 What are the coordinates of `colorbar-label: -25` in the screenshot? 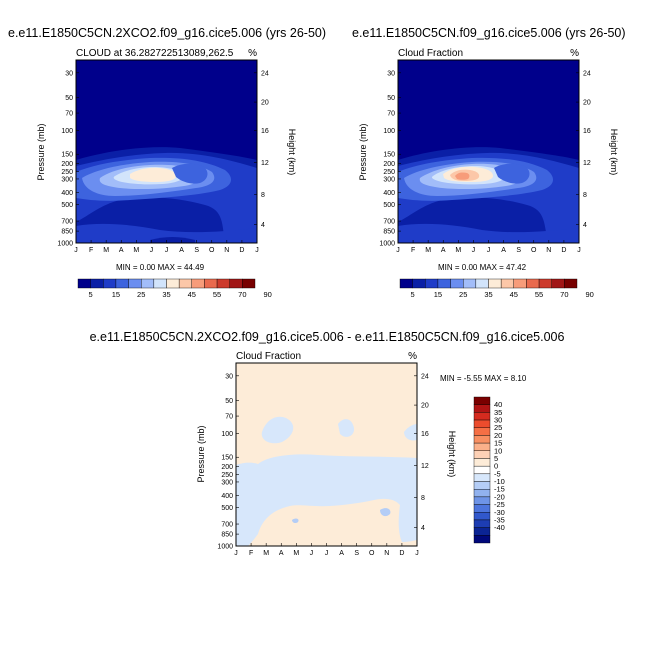 It's located at (499, 504).